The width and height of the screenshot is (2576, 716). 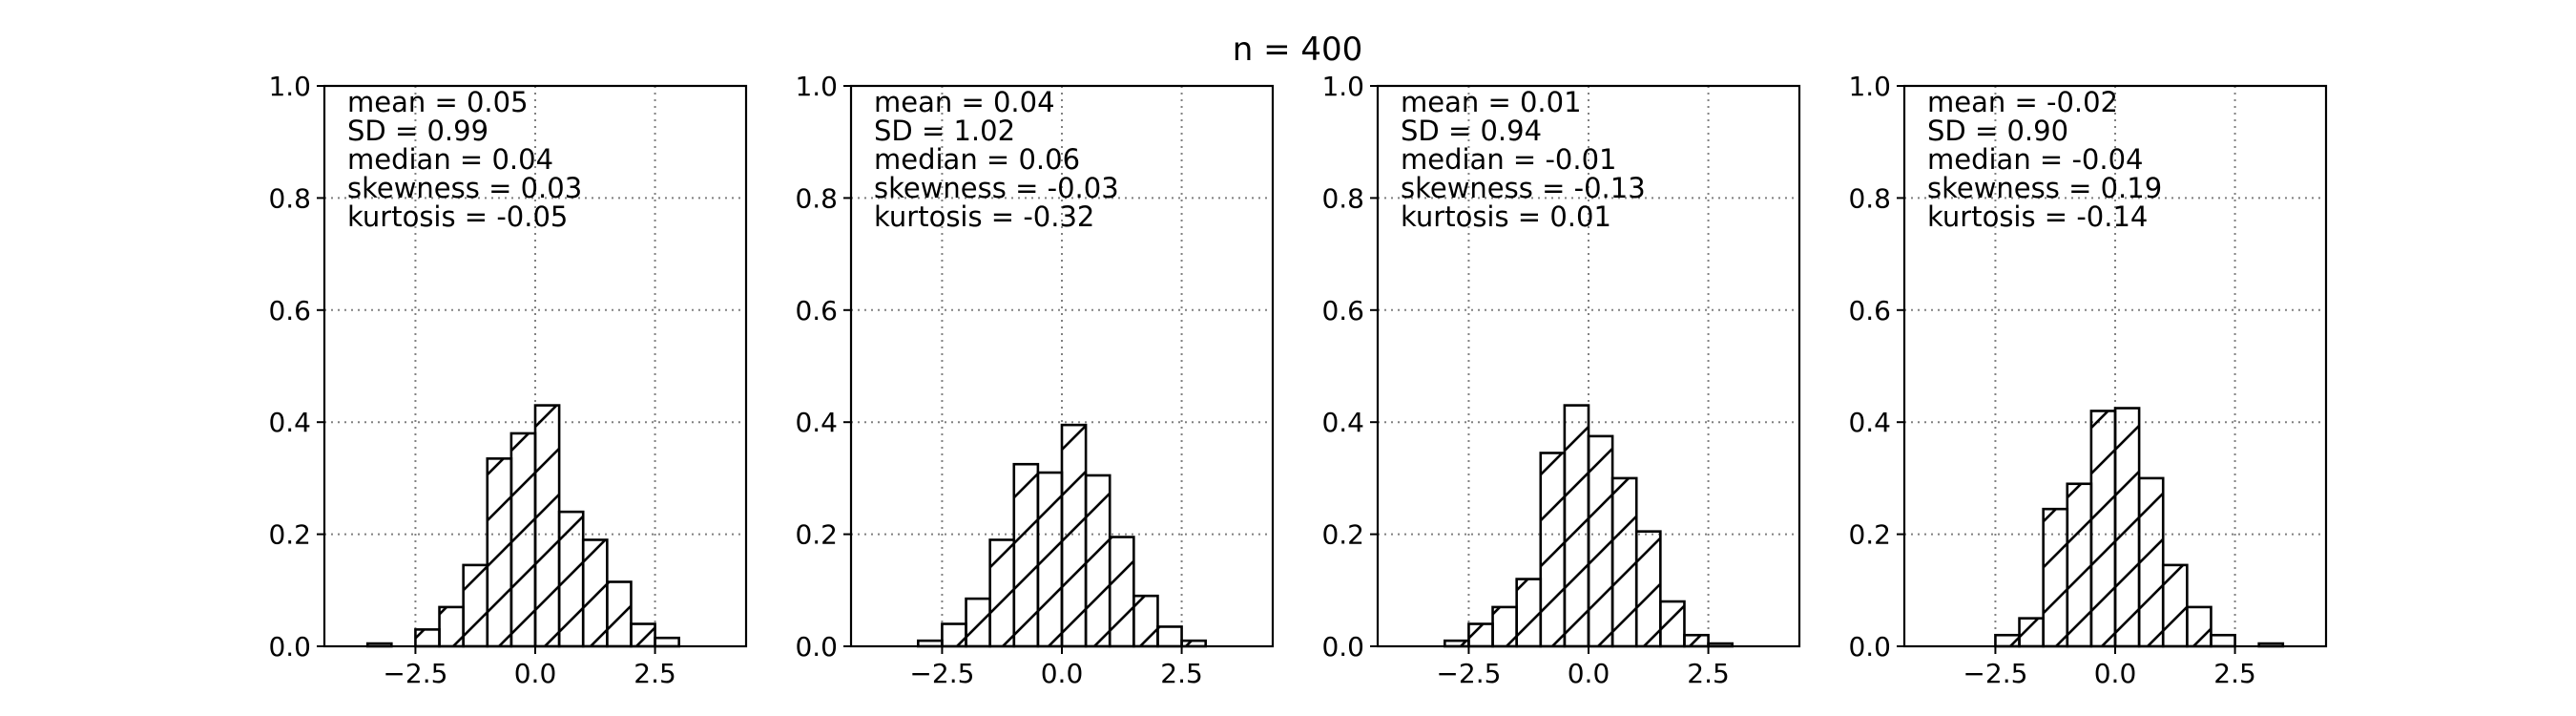 I want to click on stats-annotation: SD = 1.02, so click(x=944, y=131).